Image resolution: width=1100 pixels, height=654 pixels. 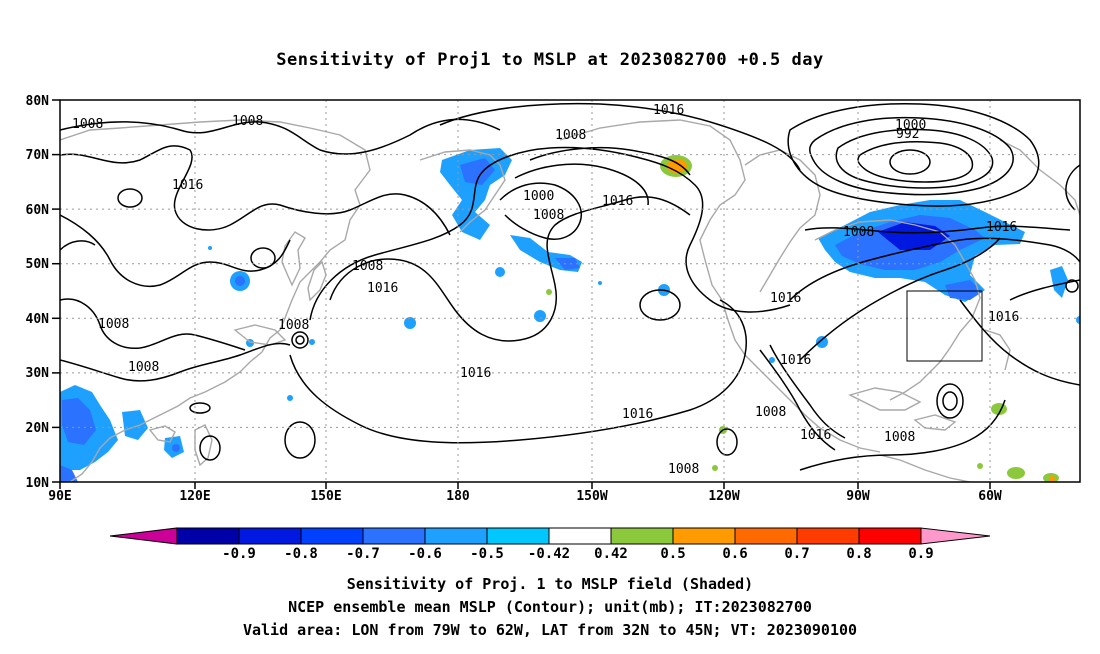 What do you see at coordinates (723, 496) in the screenshot?
I see `lon-label: 120W` at bounding box center [723, 496].